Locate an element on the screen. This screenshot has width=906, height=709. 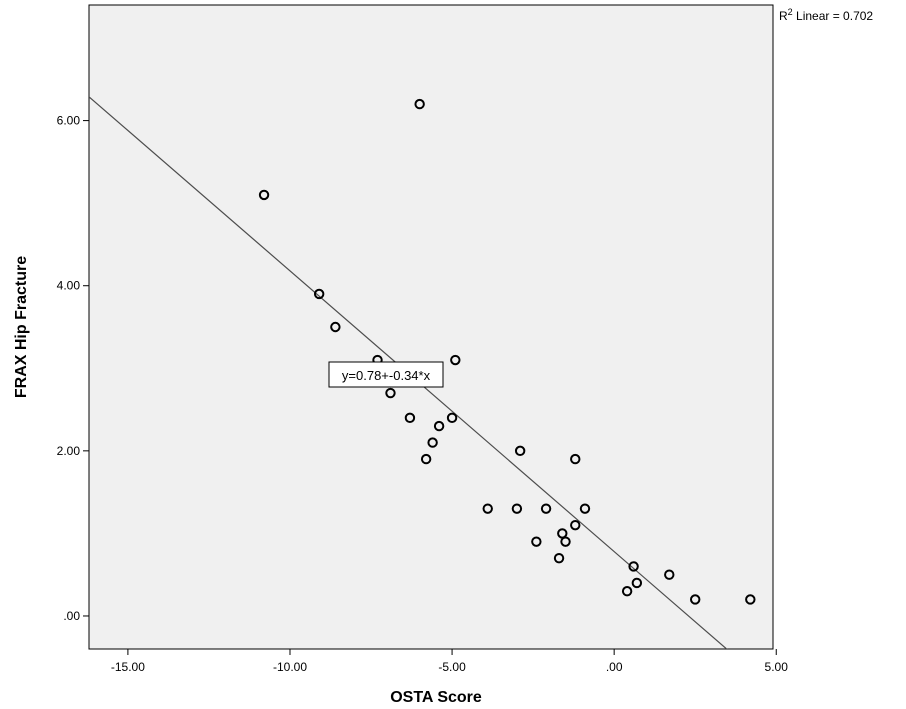
y-tick-label: .00 is located at coordinates (71, 616).